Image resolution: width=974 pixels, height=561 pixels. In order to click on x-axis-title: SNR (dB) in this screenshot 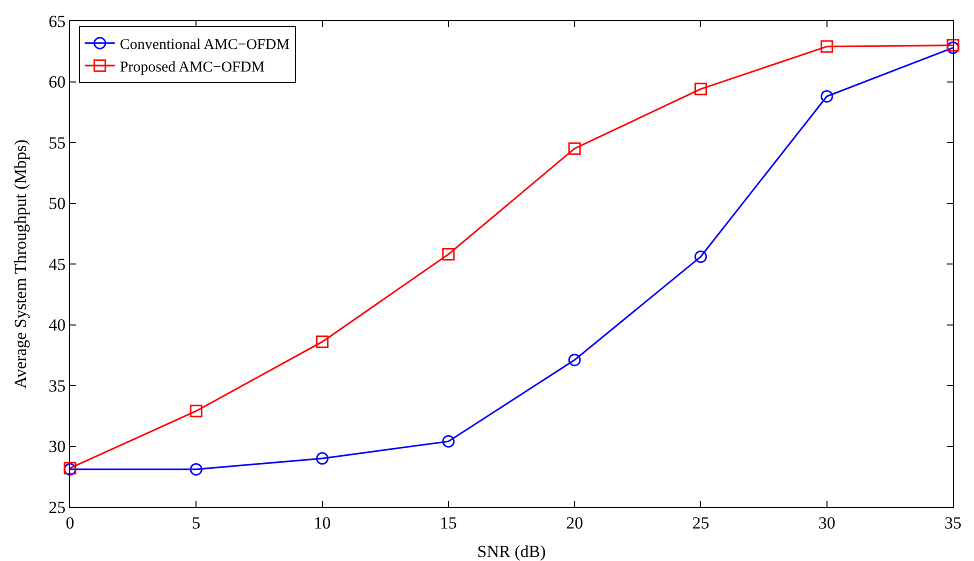, I will do `click(511, 551)`.